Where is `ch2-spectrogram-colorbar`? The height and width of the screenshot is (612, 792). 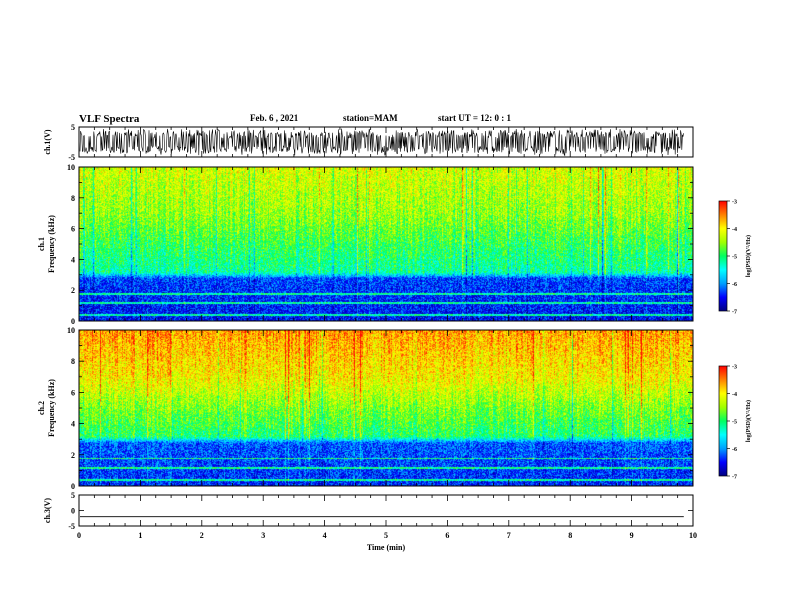 ch2-spectrogram-colorbar is located at coordinates (723, 421).